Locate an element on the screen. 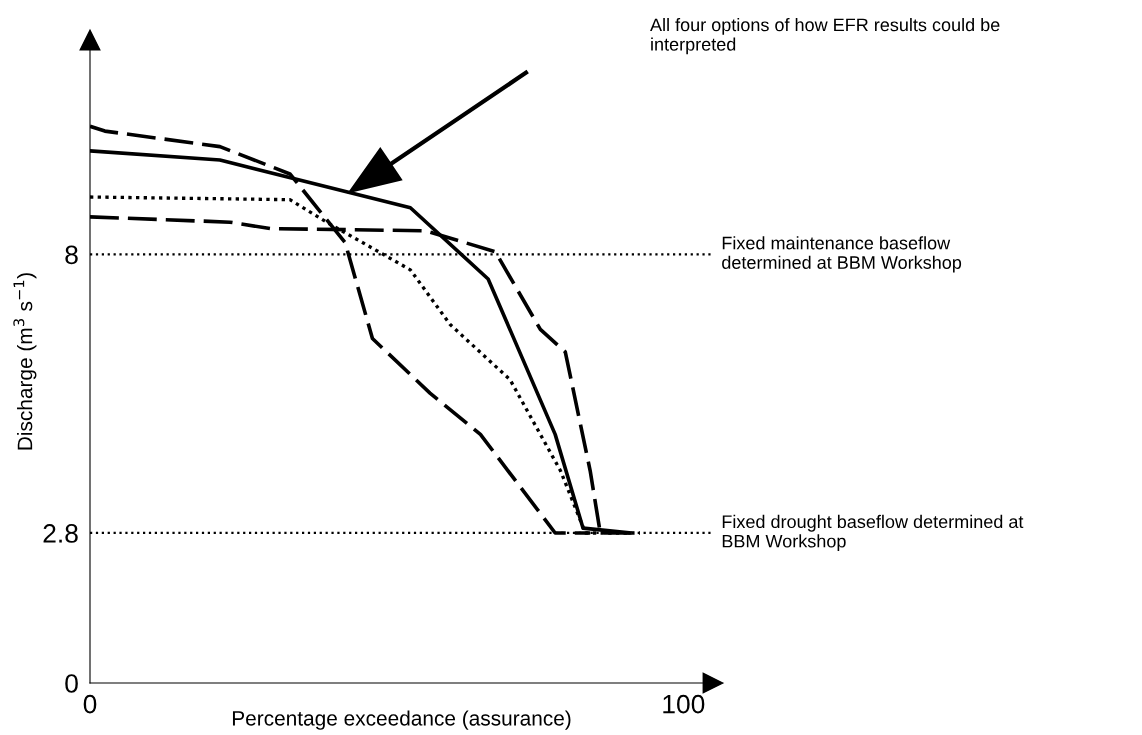 This screenshot has width=1142, height=735. x-tick-label: 100 is located at coordinates (684, 704).